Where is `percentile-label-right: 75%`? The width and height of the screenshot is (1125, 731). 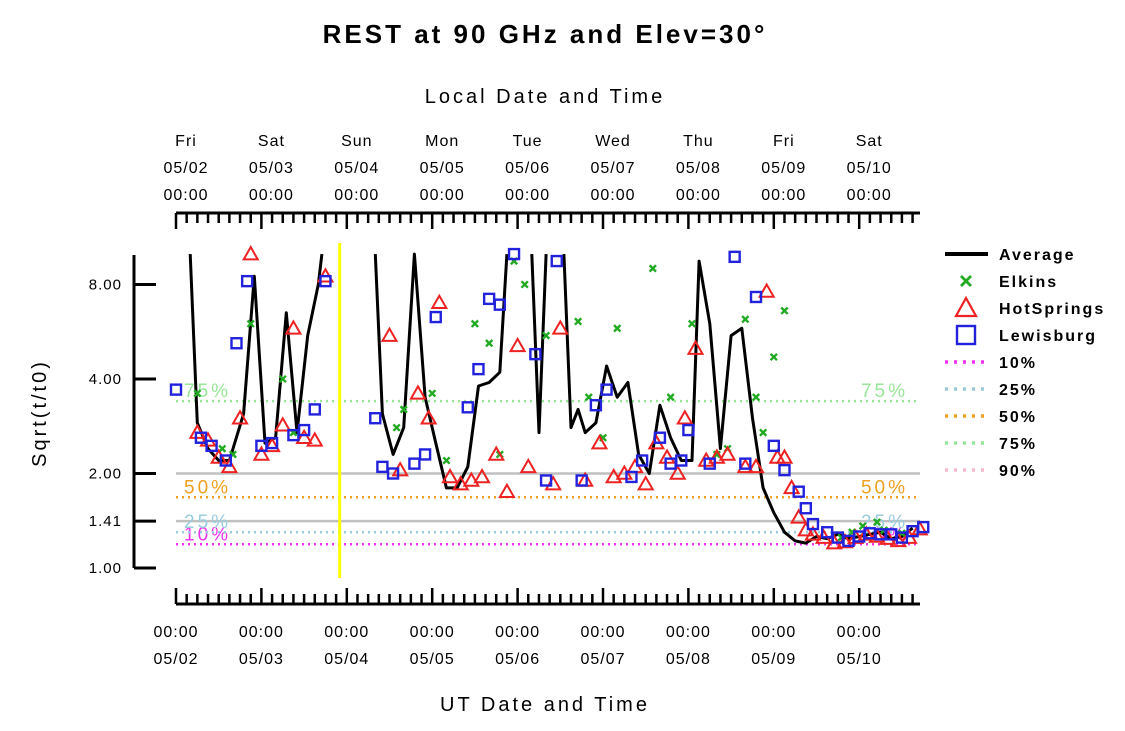
percentile-label-right: 75% is located at coordinates (884, 391).